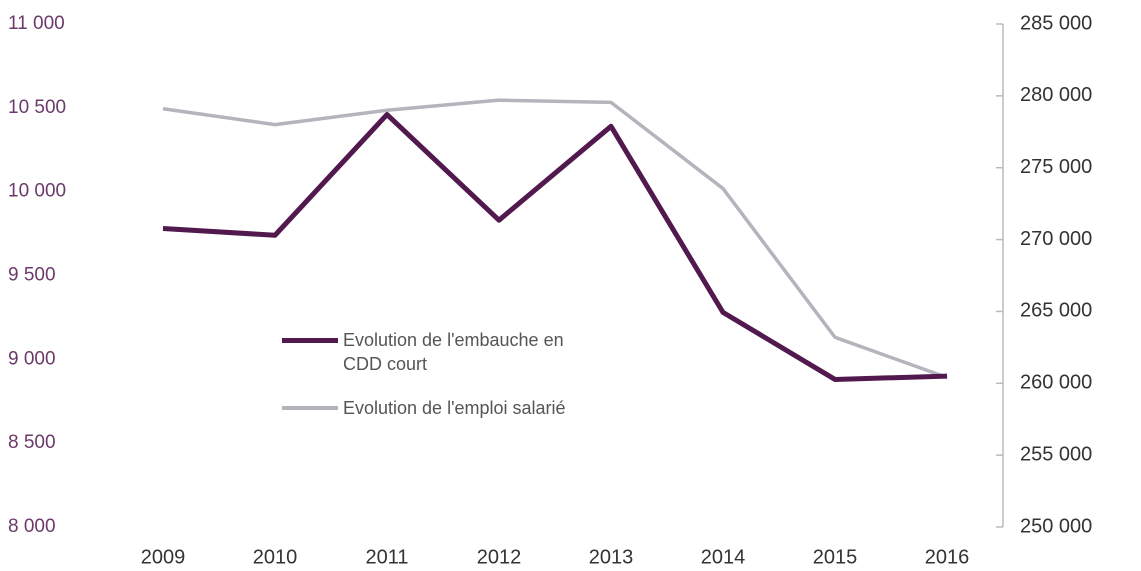 The image size is (1141, 571). I want to click on legend-entry: Evolution de l'embauche en CDD court, so click(432, 352).